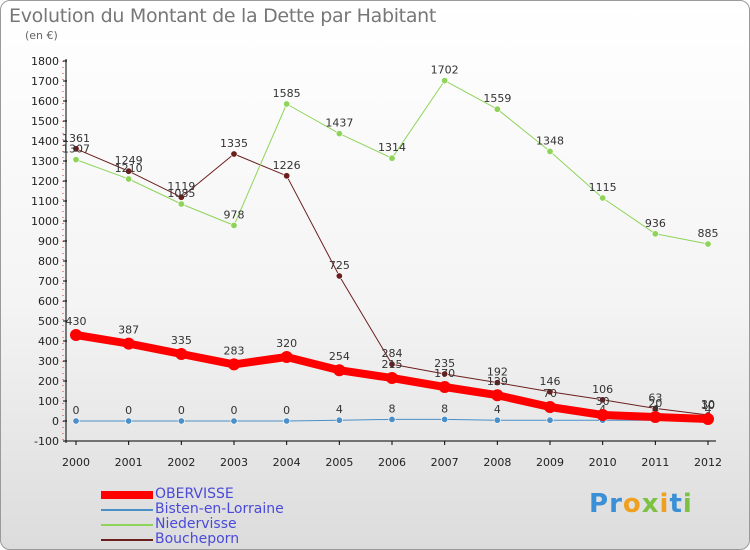  I want to click on data-label-niedervisse: 1585, so click(287, 93).